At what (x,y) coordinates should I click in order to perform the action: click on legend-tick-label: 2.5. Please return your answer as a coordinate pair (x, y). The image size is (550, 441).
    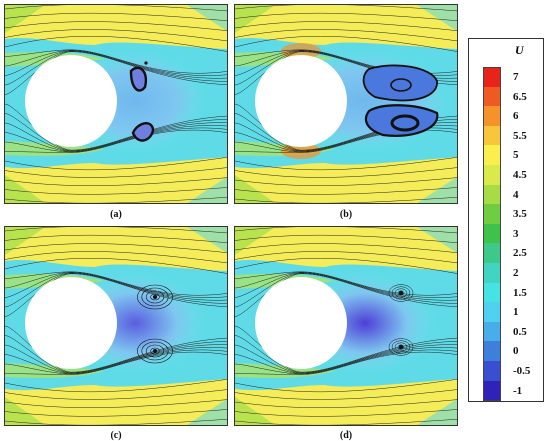
    Looking at the image, I should click on (520, 253).